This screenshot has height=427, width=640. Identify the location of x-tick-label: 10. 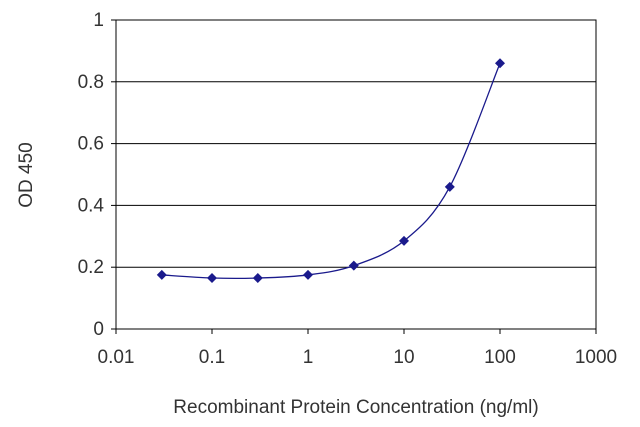
(403, 357).